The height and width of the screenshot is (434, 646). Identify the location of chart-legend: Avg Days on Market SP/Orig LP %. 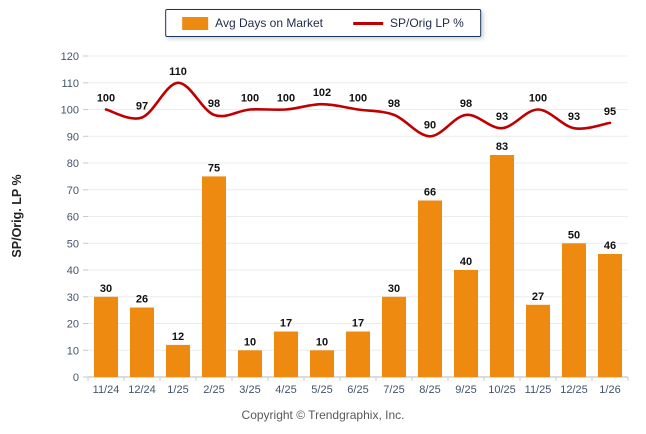
(323, 23).